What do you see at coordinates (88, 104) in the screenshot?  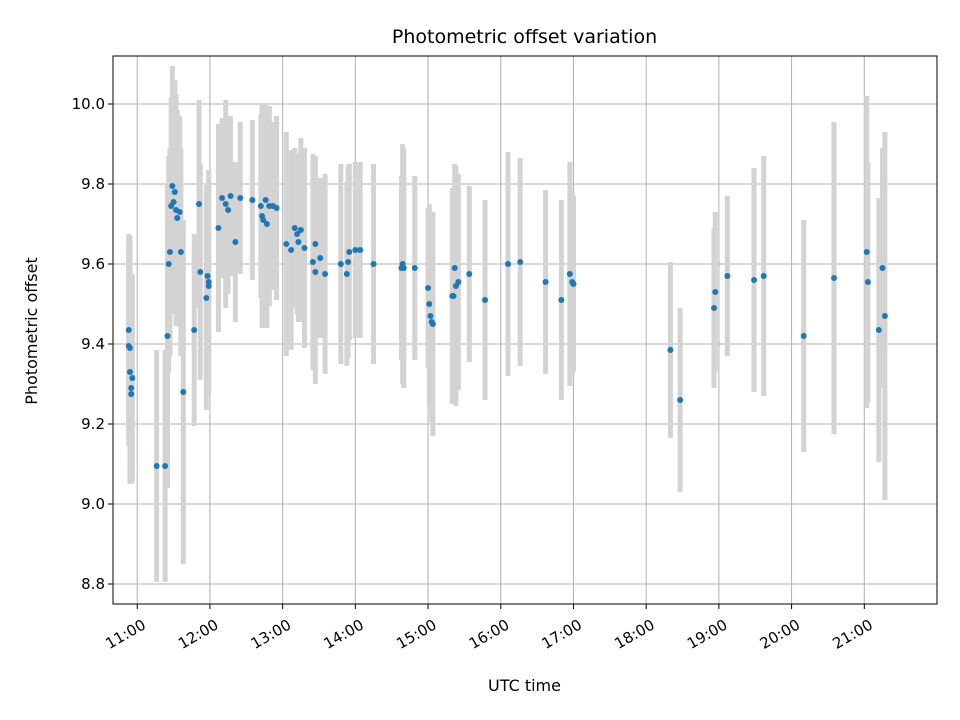 I see `y-tick-label: 10.0` at bounding box center [88, 104].